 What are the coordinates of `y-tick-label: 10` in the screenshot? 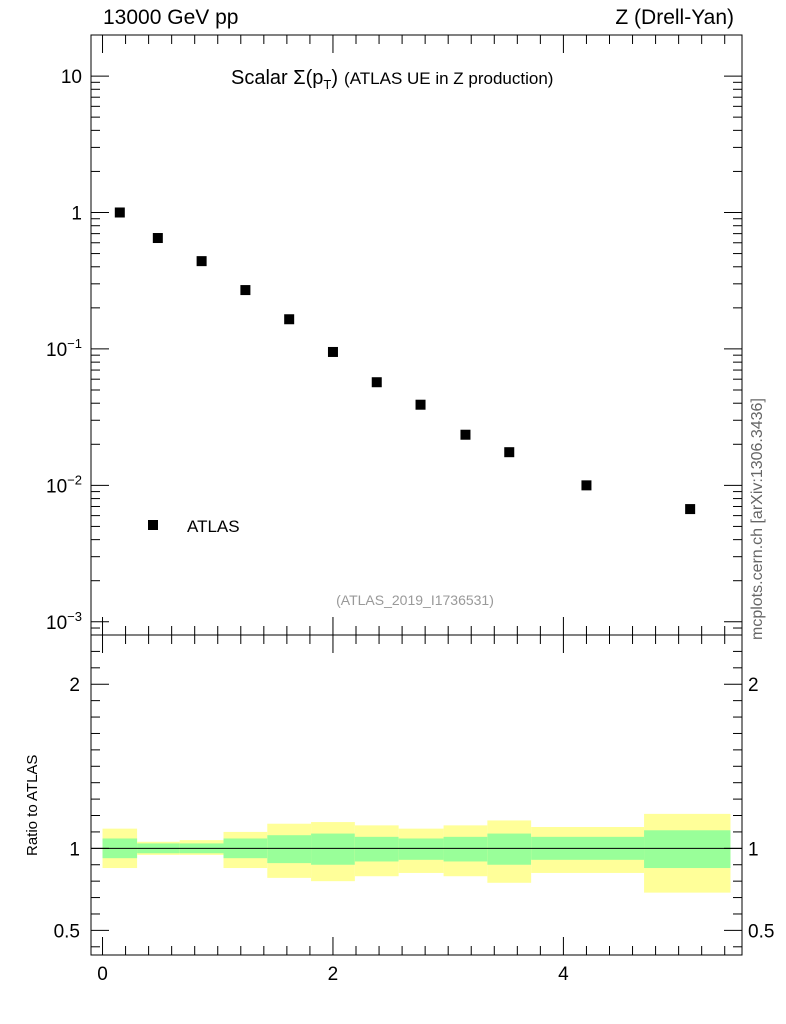 It's located at (71, 77).